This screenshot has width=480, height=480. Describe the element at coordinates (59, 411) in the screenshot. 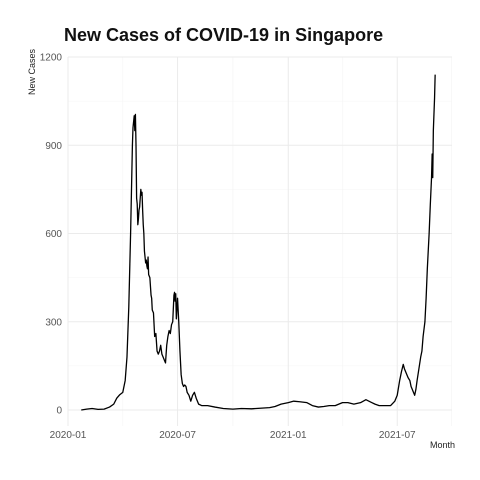

I see `y-tick-label: 0` at that location.